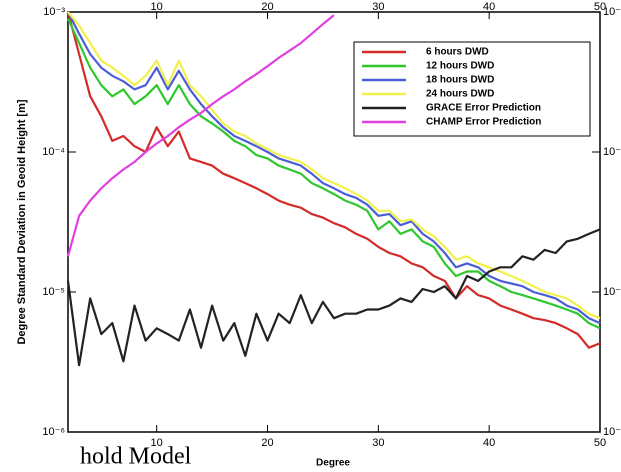  I want to click on legend-label: 24 hours DWD, so click(460, 94).